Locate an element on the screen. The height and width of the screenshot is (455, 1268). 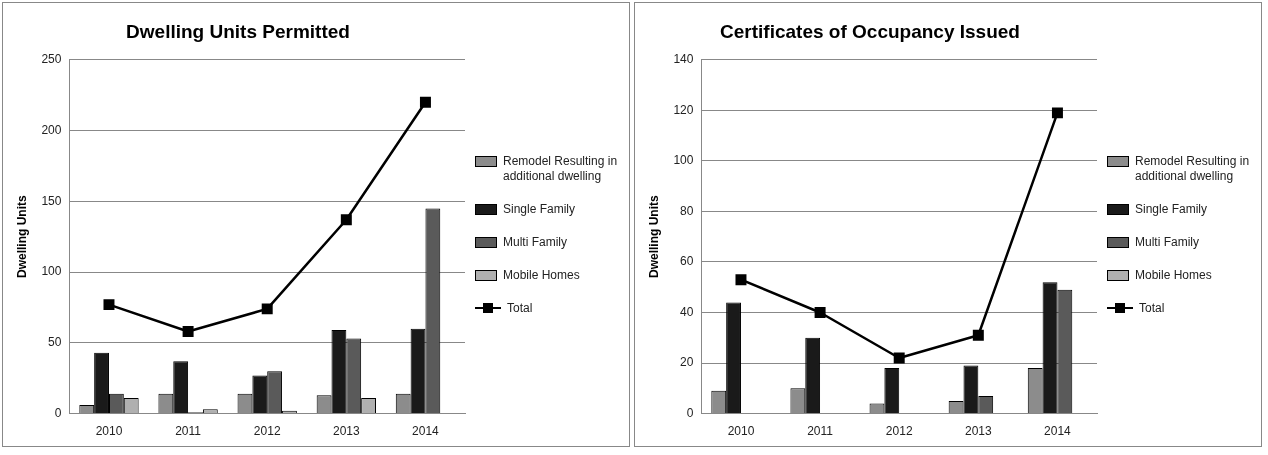
y-tick-label: 150 is located at coordinates (51, 200).